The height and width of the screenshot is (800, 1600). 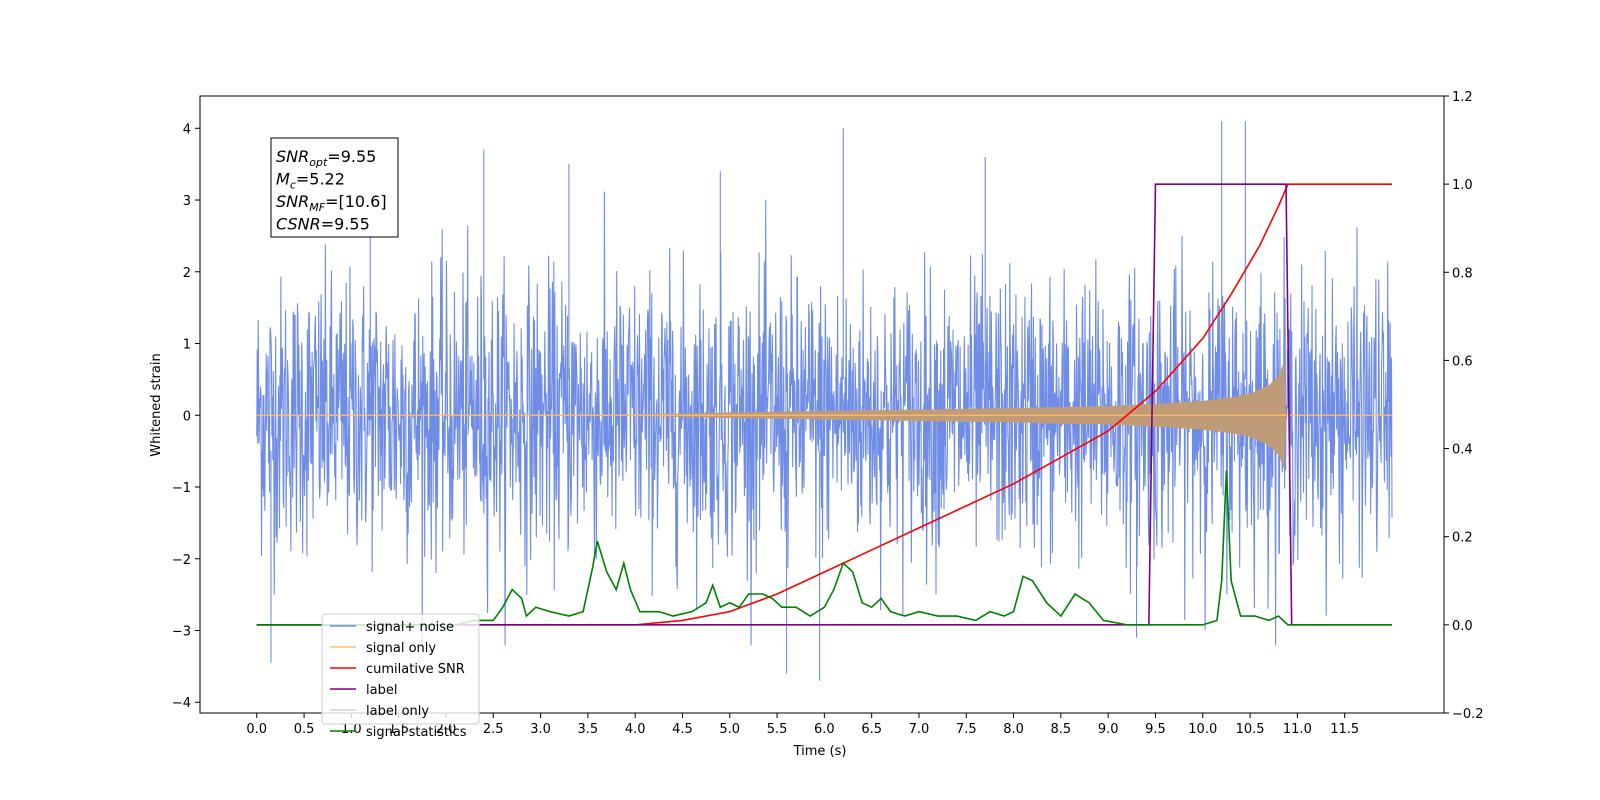 I want to click on y-left-tick-label: −3, so click(x=181, y=631).